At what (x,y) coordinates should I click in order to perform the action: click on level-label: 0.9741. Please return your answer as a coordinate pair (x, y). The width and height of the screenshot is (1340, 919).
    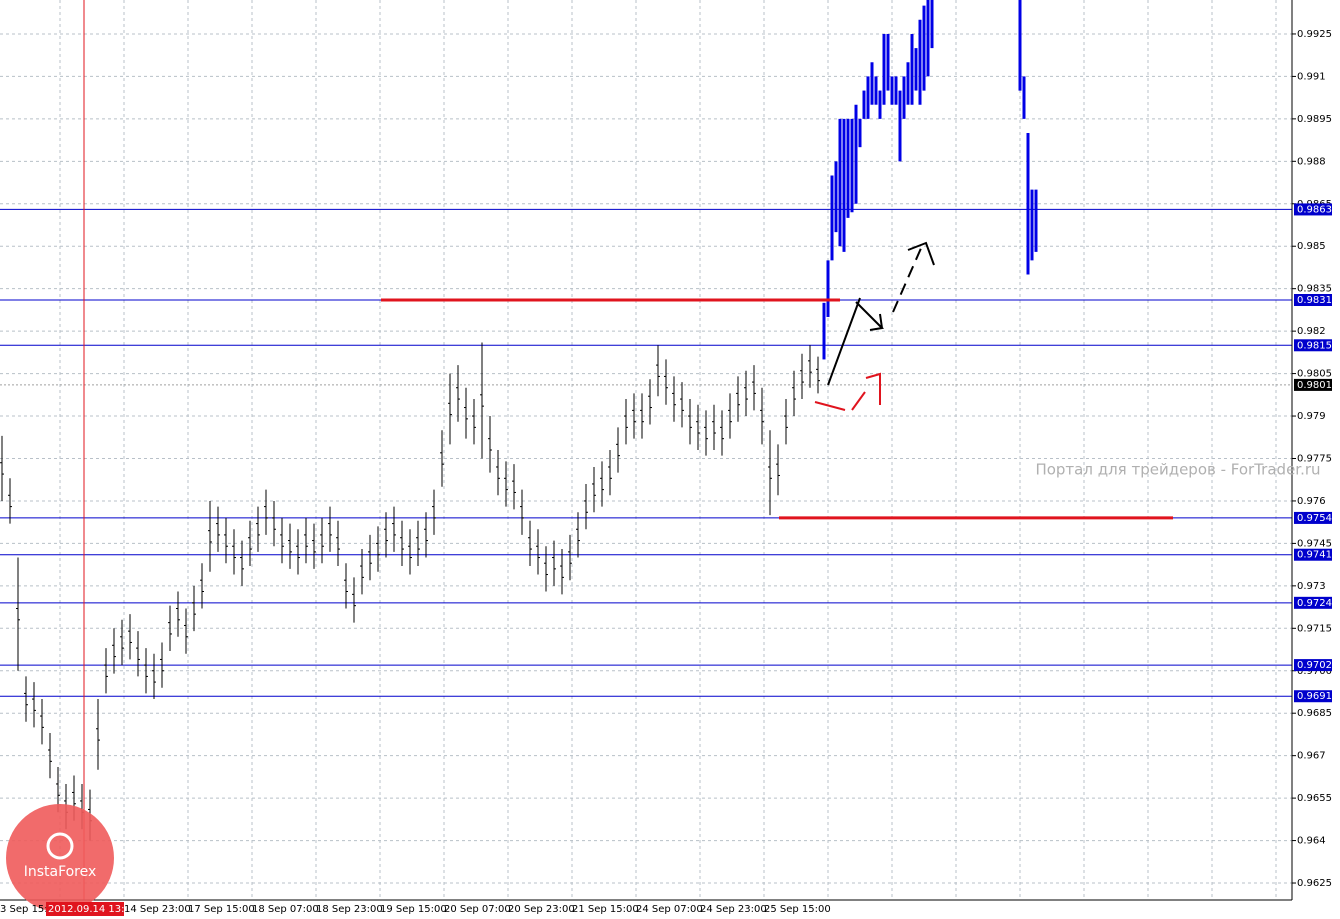
    Looking at the image, I should click on (1314, 555).